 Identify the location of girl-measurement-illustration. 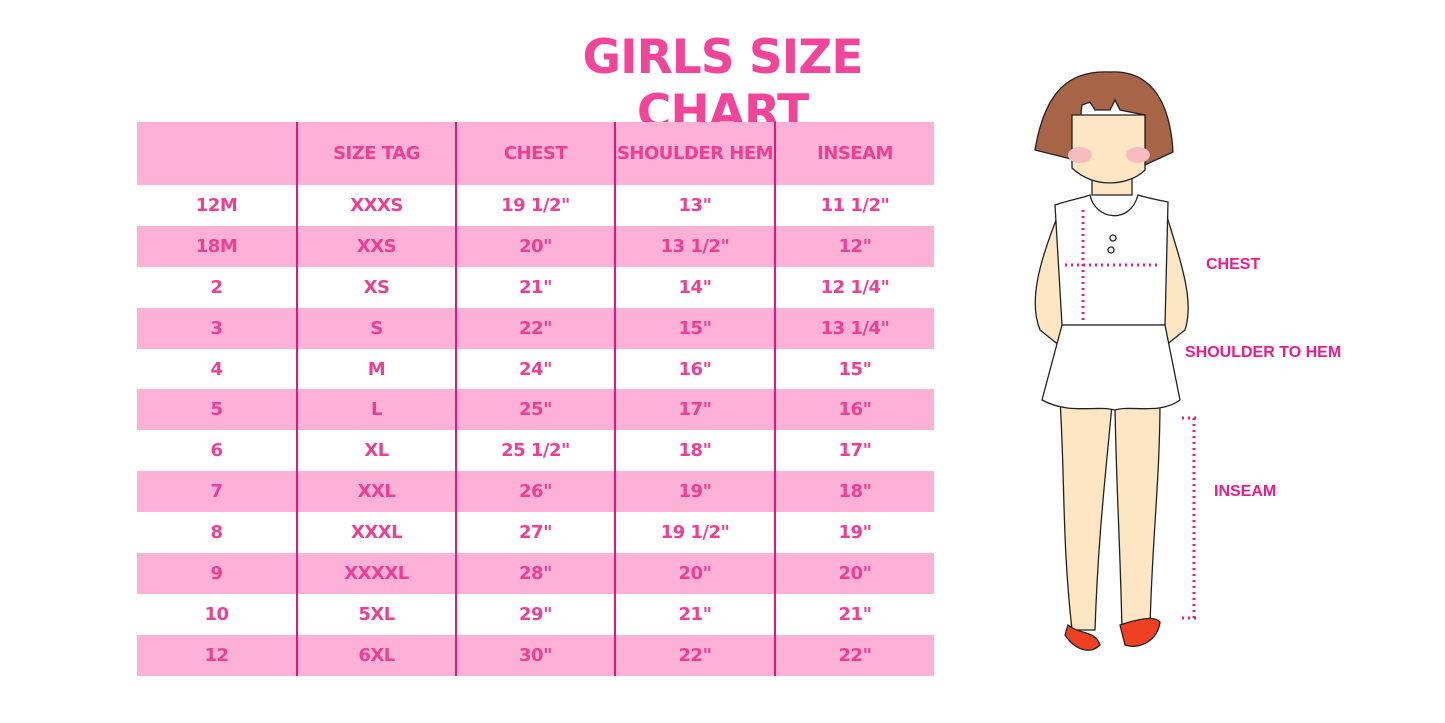
(1117, 361).